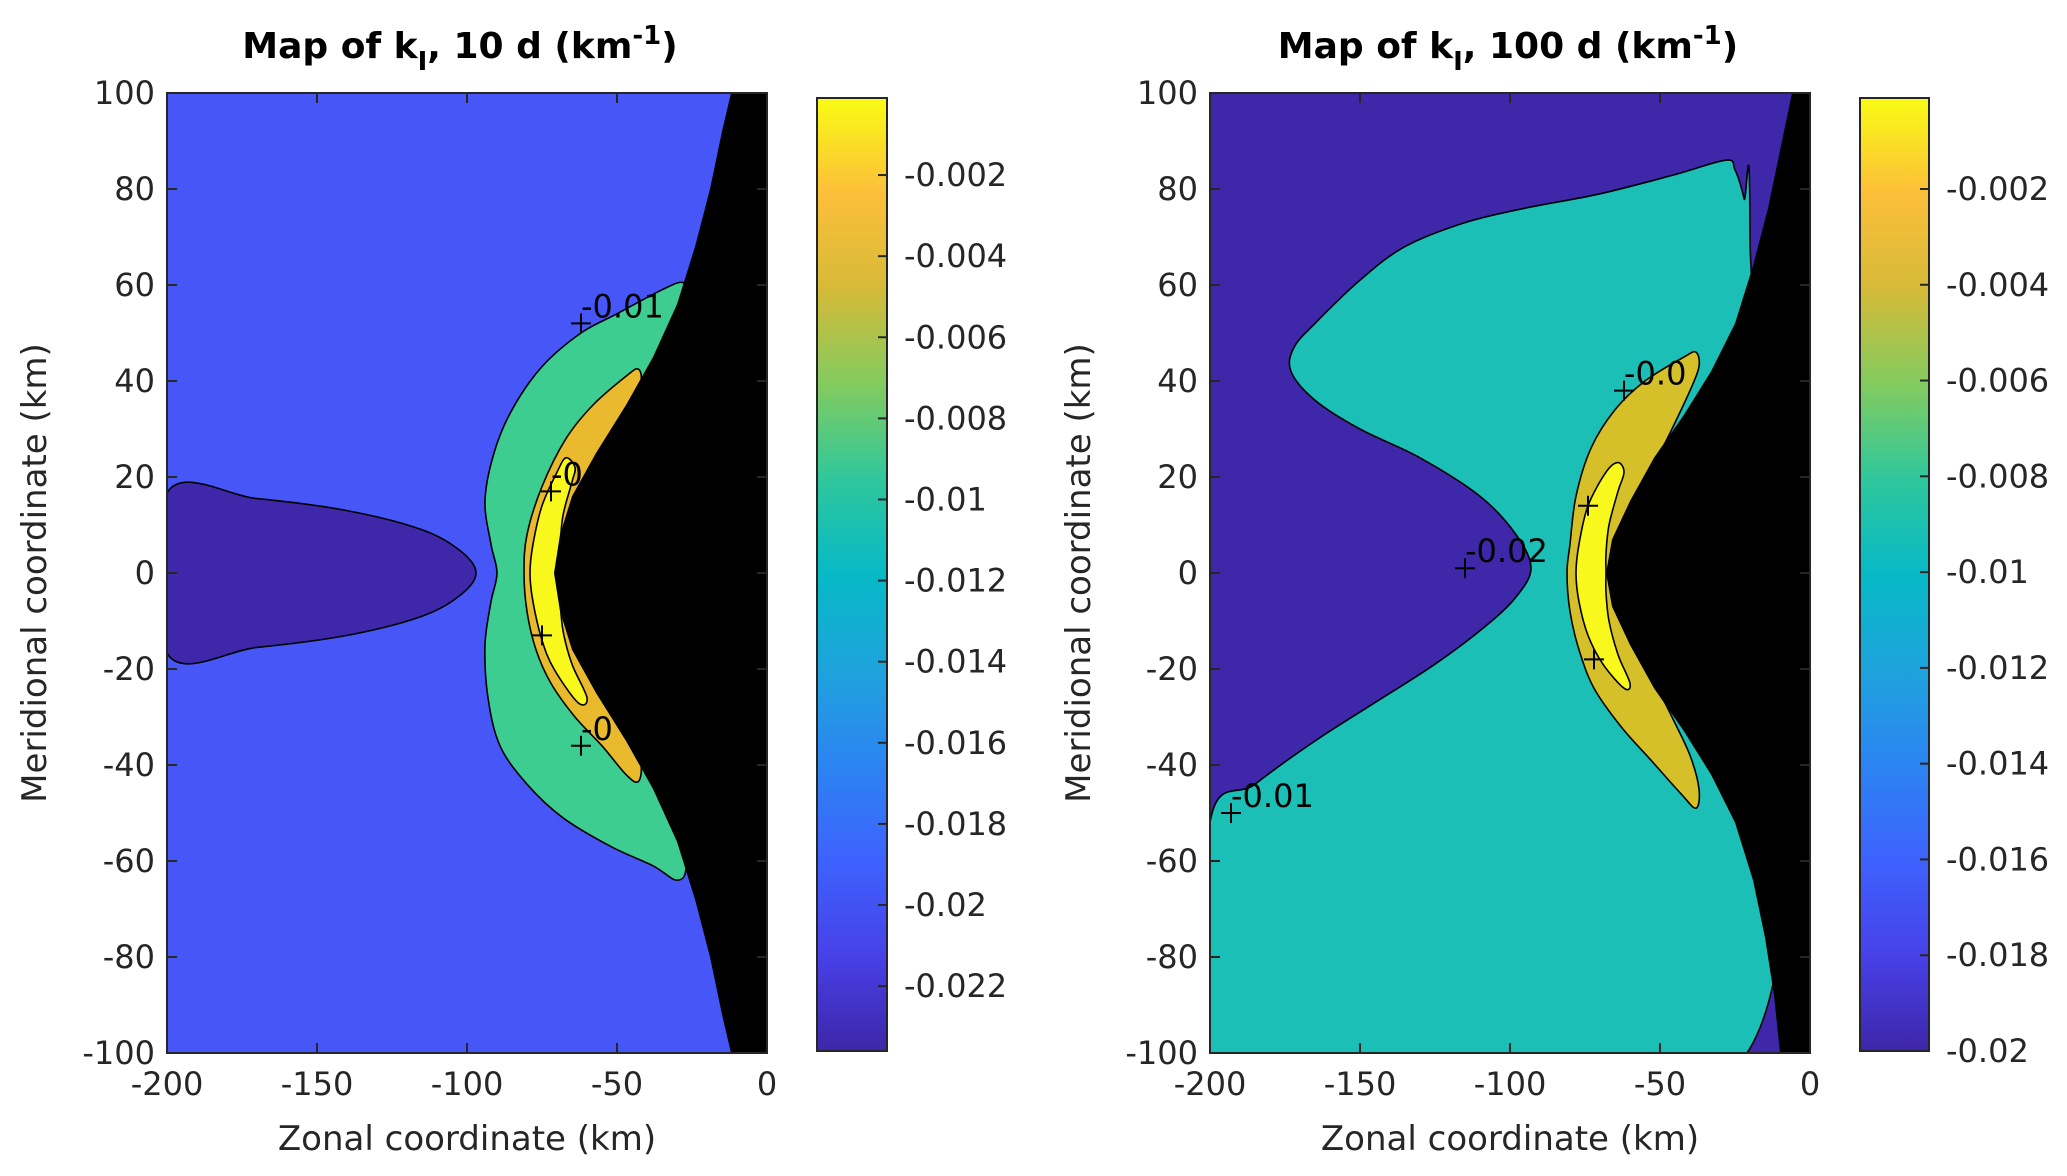 The image size is (2067, 1176). Describe the element at coordinates (1508, 49) in the screenshot. I see `chart-title: Map of kI, 100 d (km-1)` at that location.